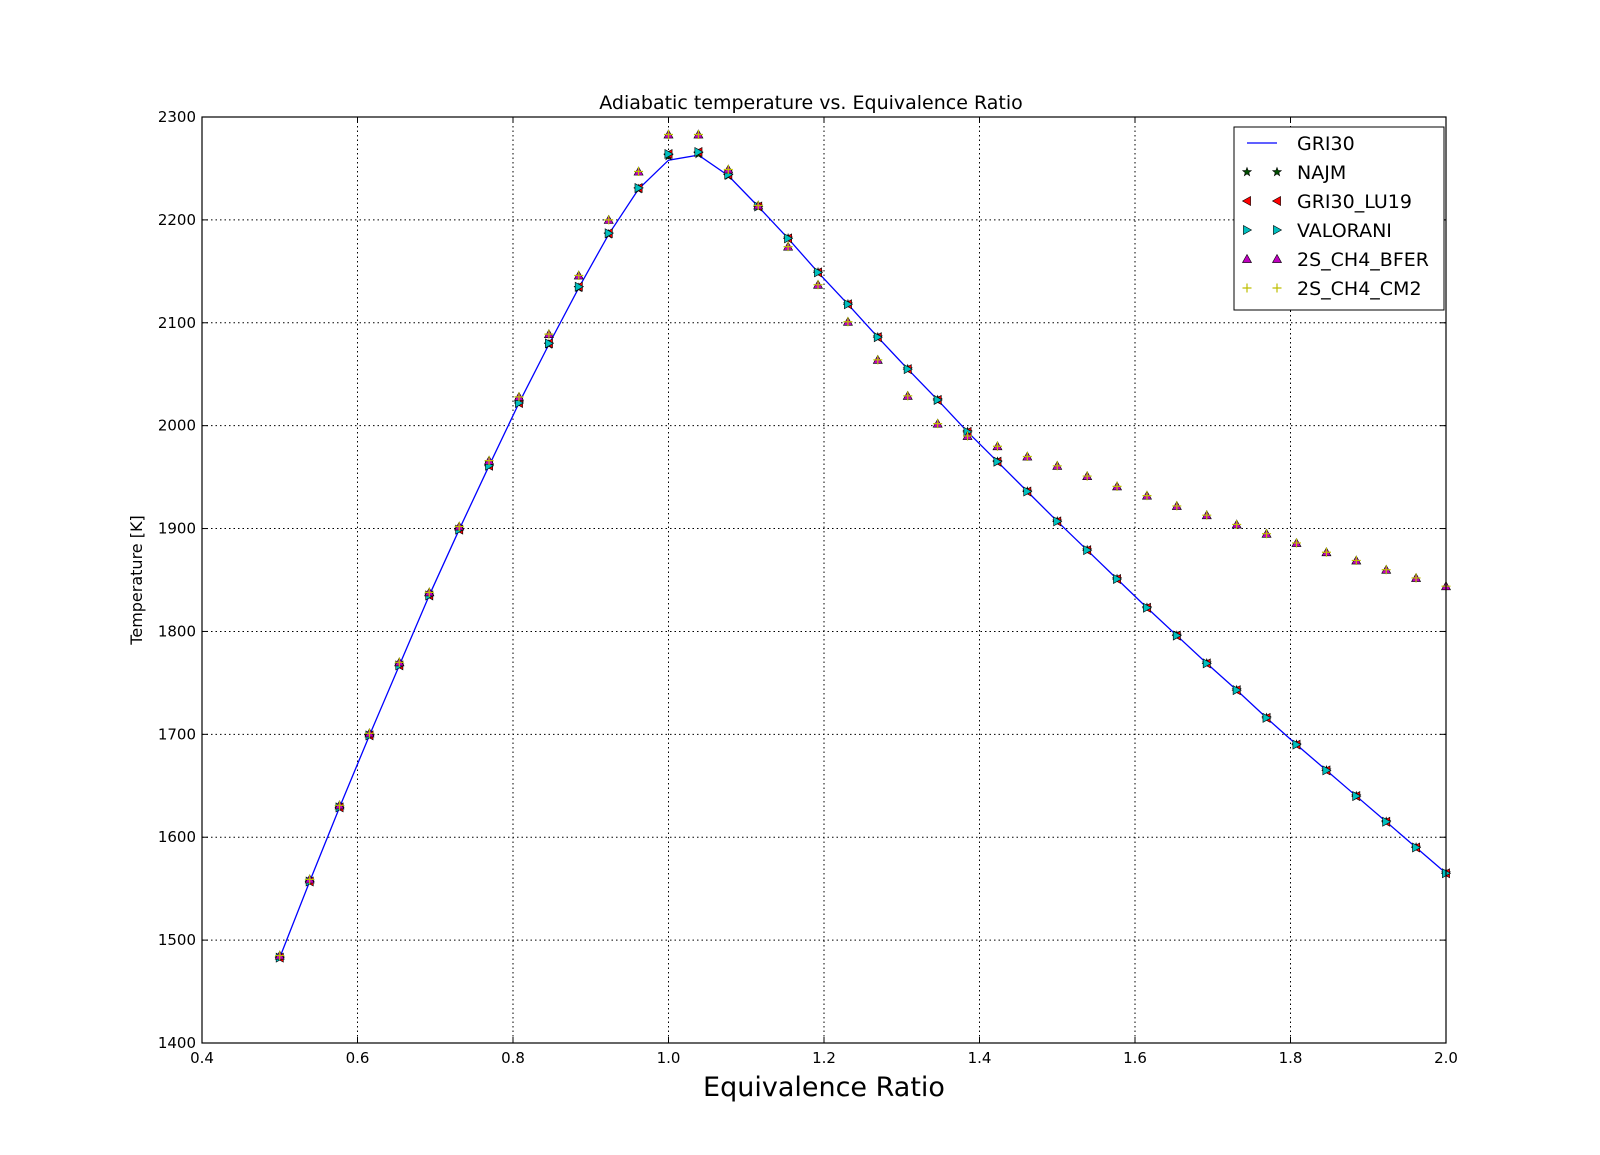  Describe the element at coordinates (1359, 289) in the screenshot. I see `legend-label: 2S_CH4_CM2` at that location.